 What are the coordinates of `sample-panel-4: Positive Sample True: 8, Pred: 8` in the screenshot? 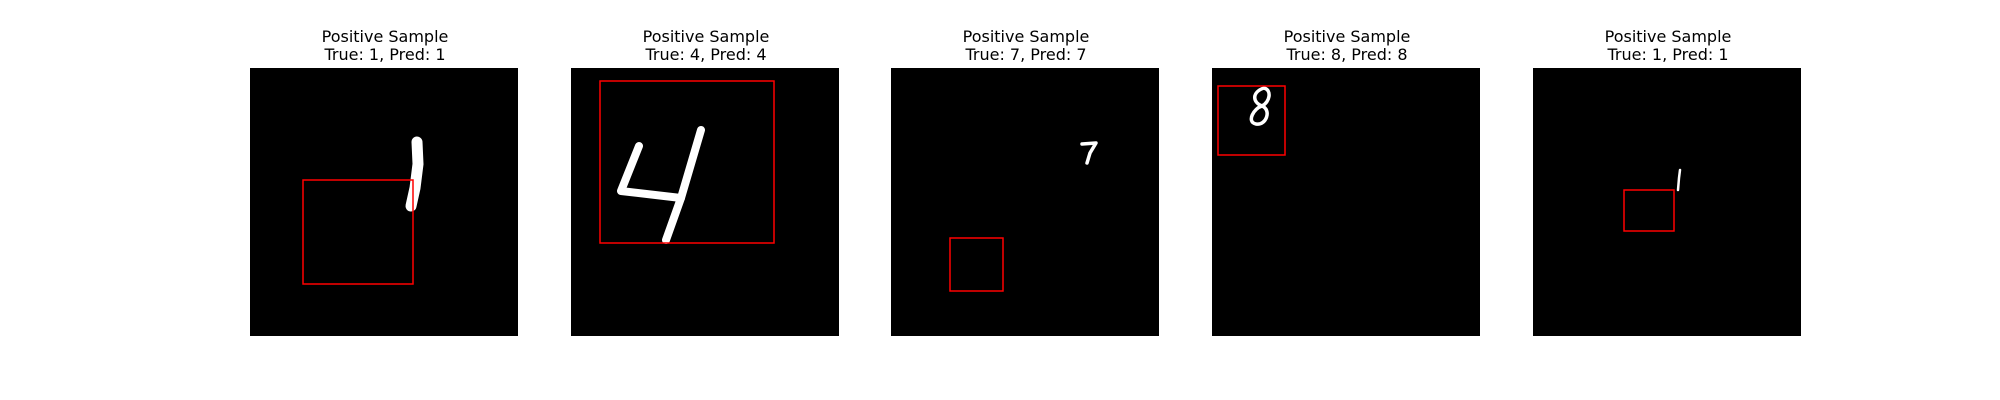 It's located at (1347, 182).